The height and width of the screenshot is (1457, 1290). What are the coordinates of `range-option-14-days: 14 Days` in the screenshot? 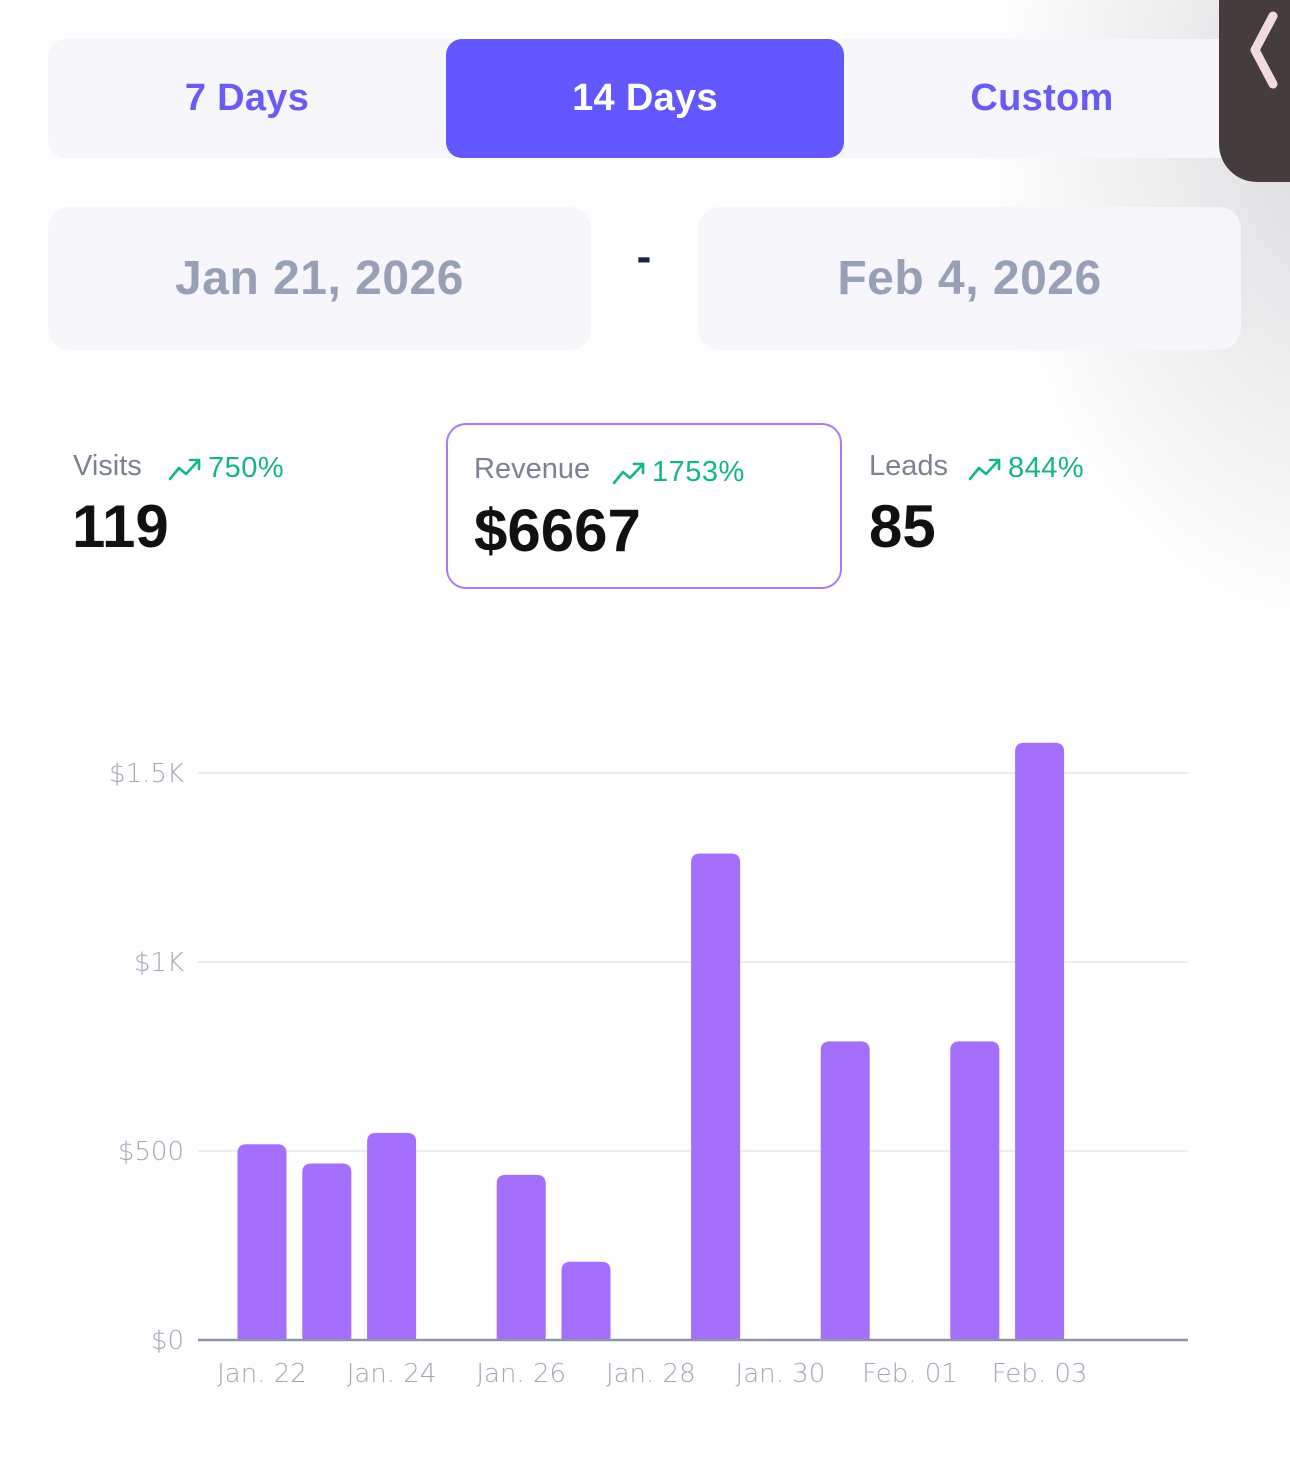 It's located at (645, 98).